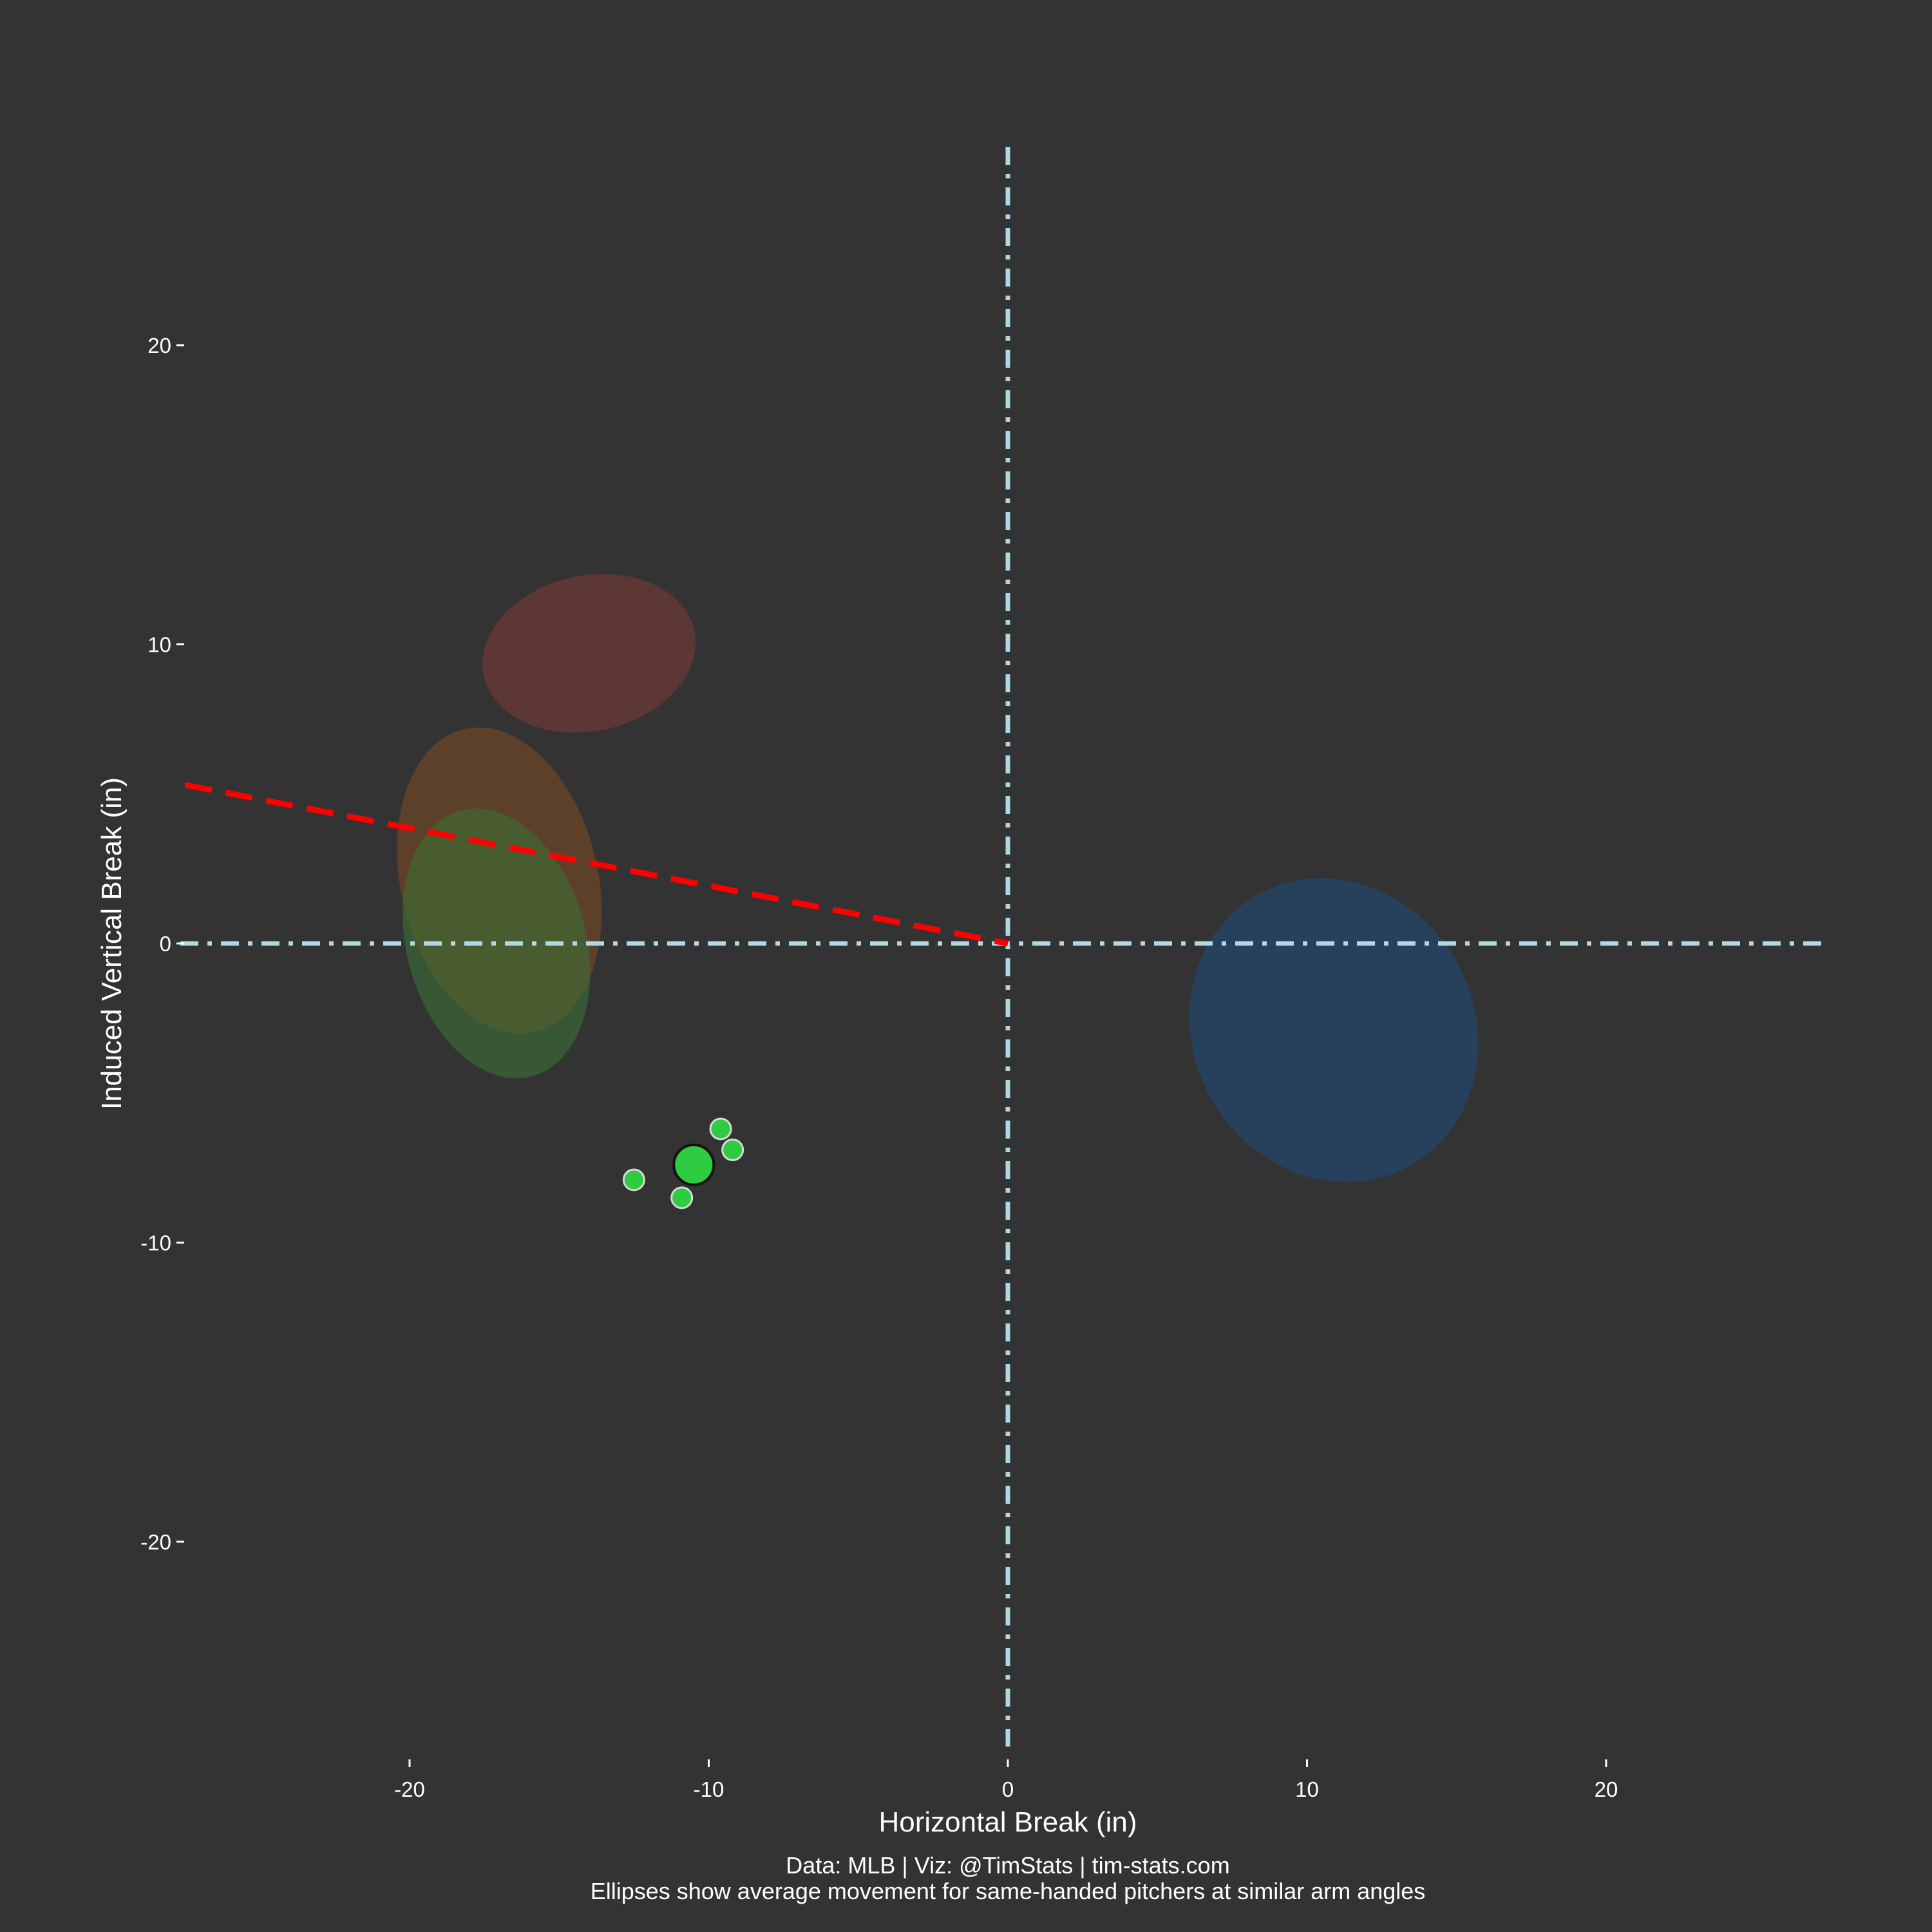 Image resolution: width=1932 pixels, height=1932 pixels. Describe the element at coordinates (159, 645) in the screenshot. I see `y-tick-label: 10` at that location.